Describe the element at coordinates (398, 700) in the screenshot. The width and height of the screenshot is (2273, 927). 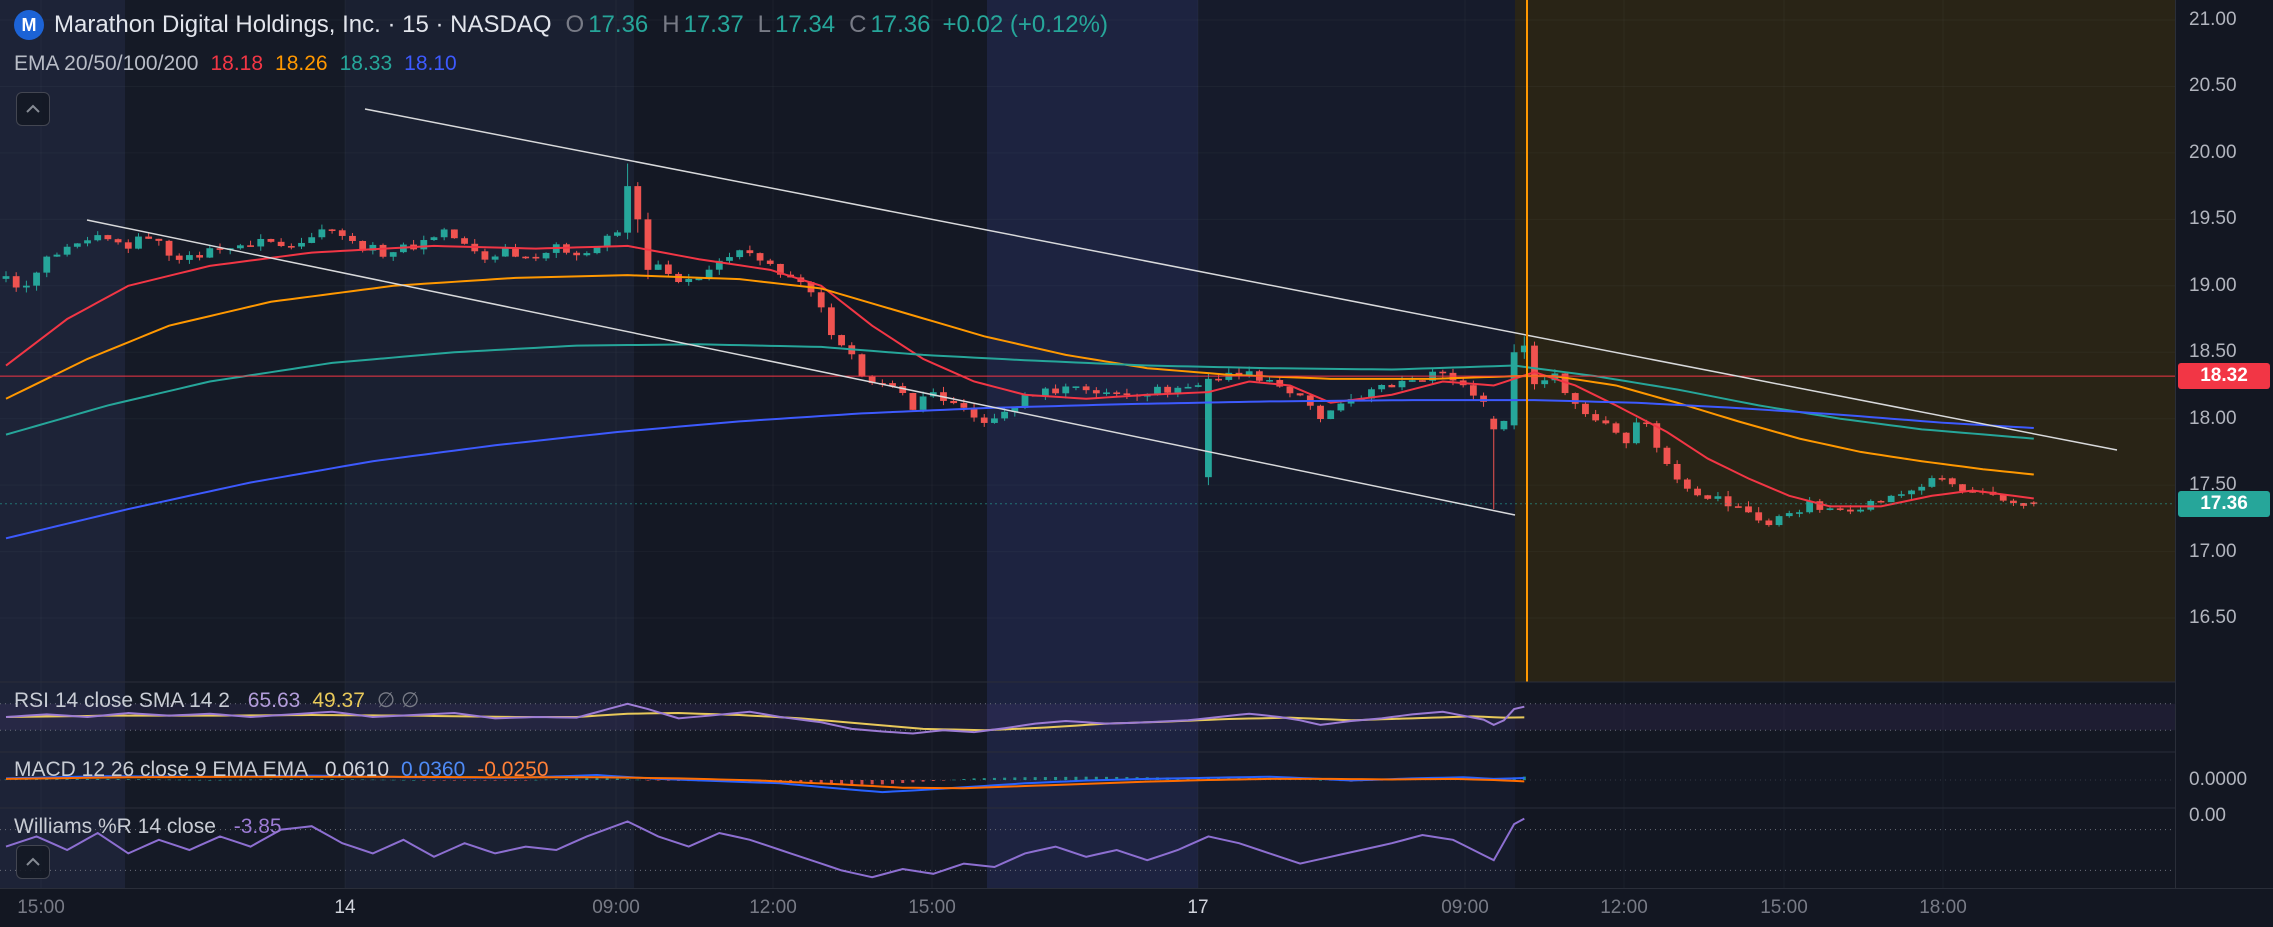
I see `rsi-value: ∅ ∅` at that location.